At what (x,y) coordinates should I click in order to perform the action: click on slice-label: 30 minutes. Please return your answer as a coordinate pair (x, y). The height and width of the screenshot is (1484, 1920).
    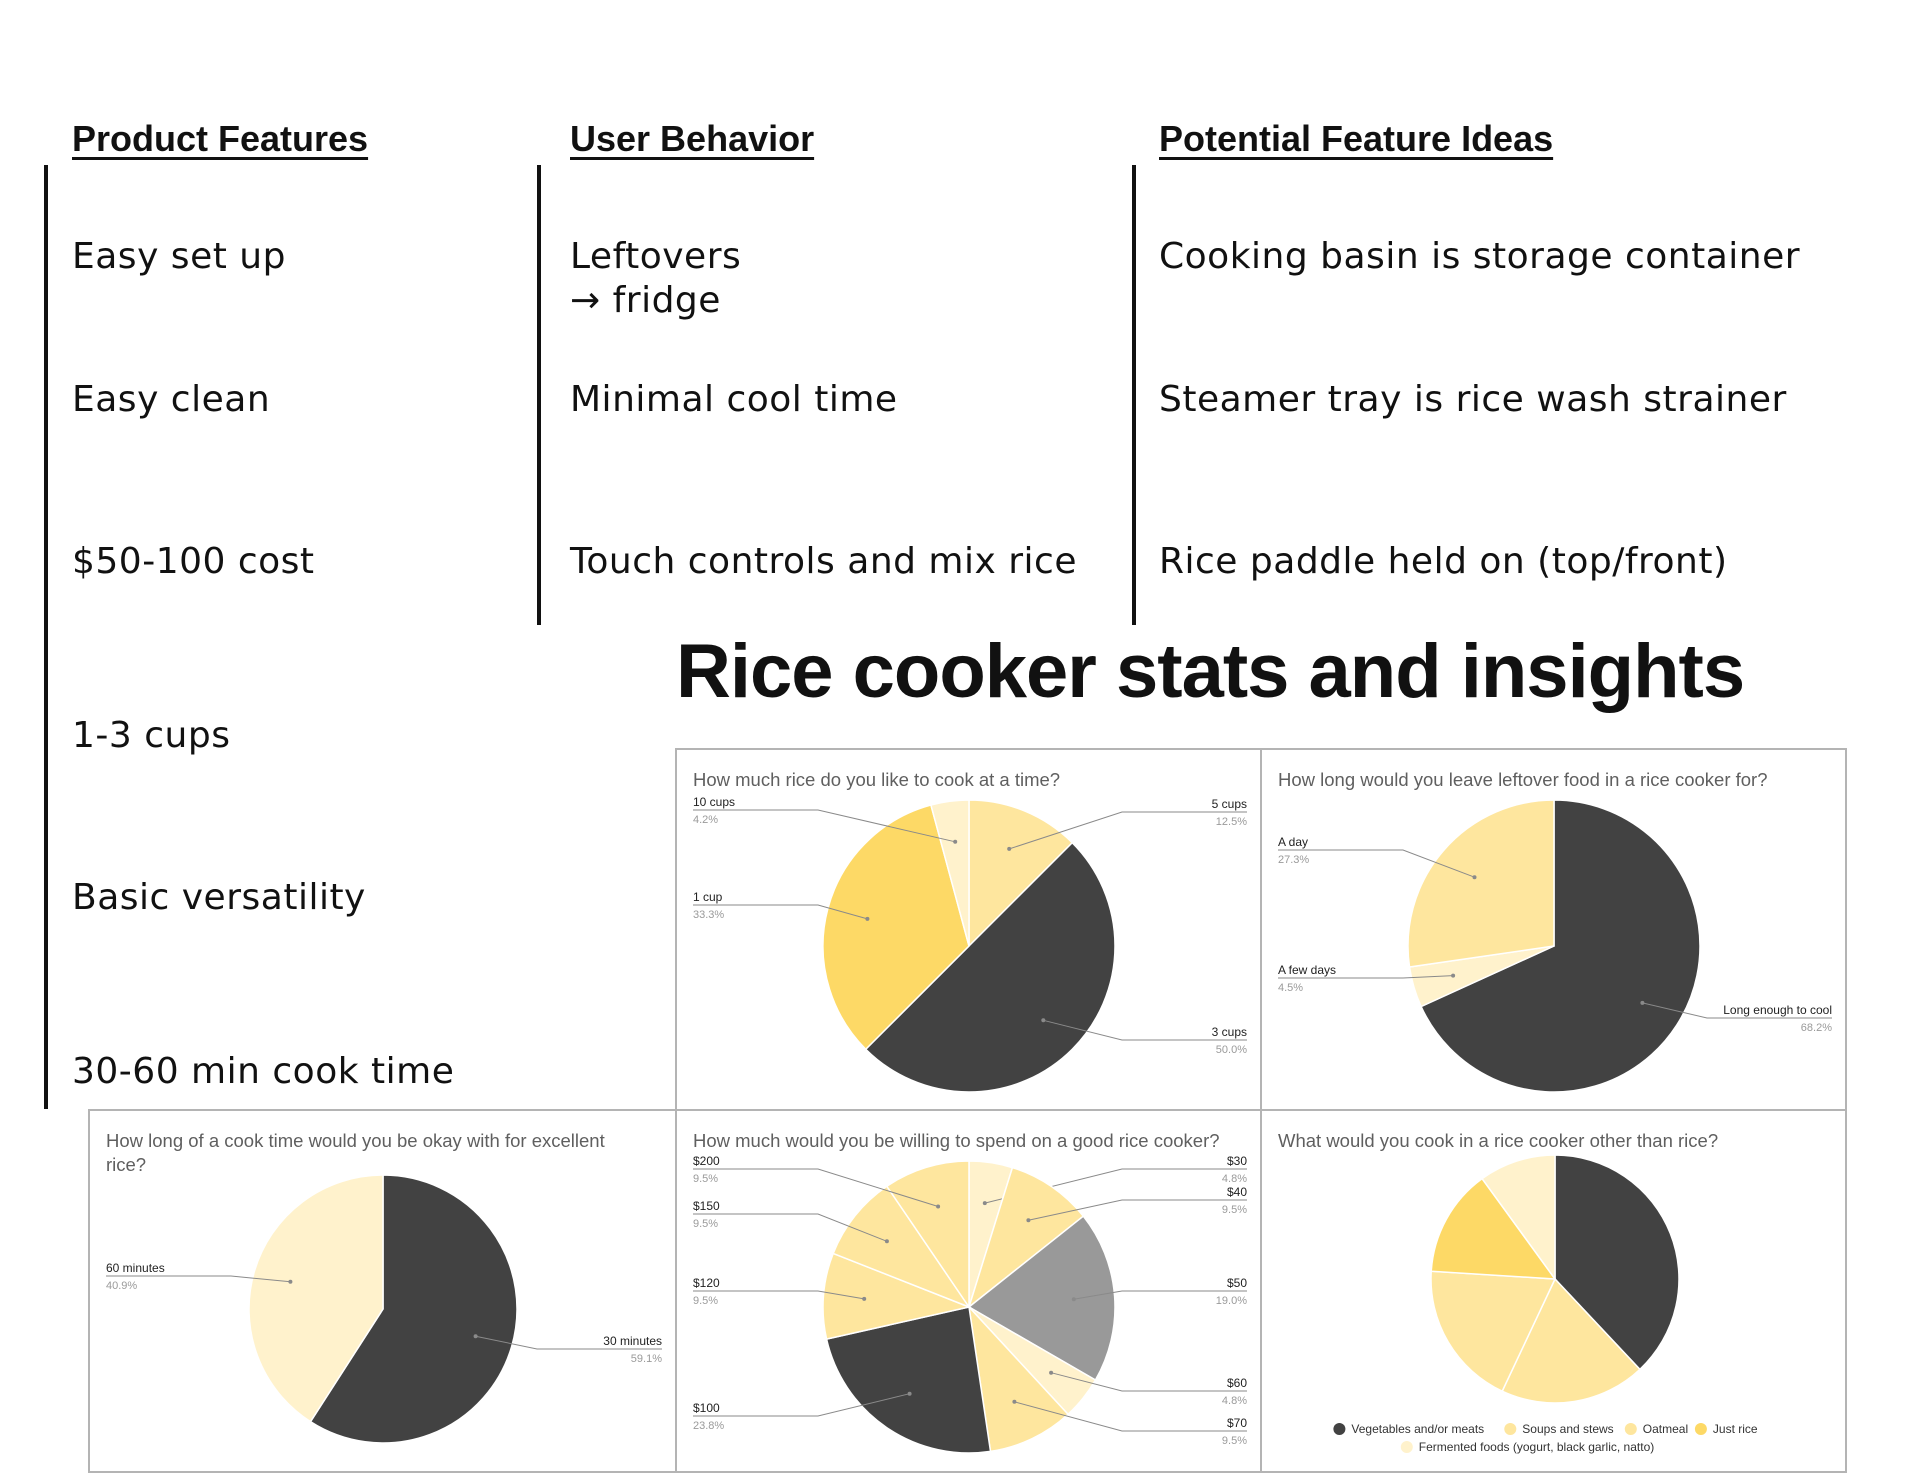
    Looking at the image, I should click on (632, 1341).